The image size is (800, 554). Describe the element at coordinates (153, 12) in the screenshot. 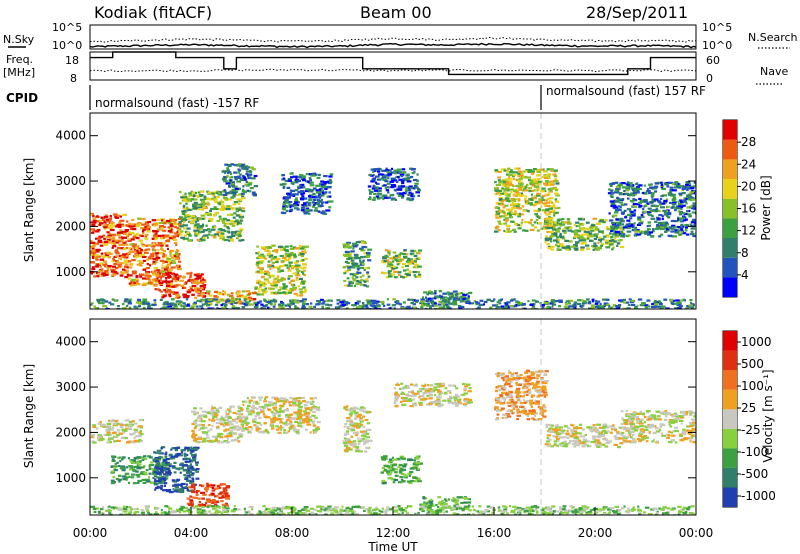

I see `station-title: Kodiak (fitACF)` at that location.